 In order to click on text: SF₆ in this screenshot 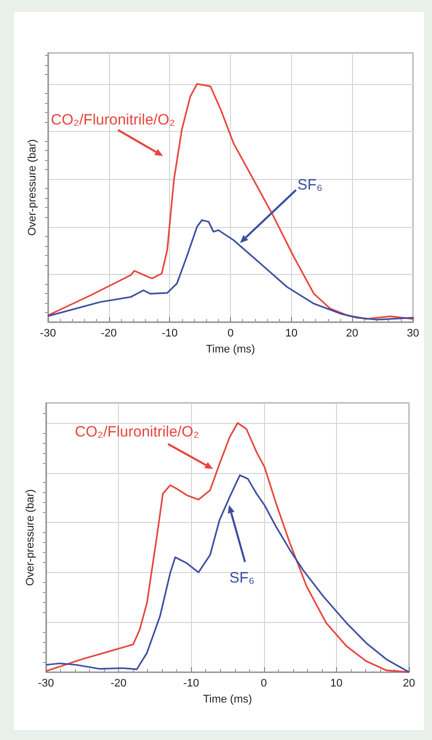, I will do `click(310, 185)`.